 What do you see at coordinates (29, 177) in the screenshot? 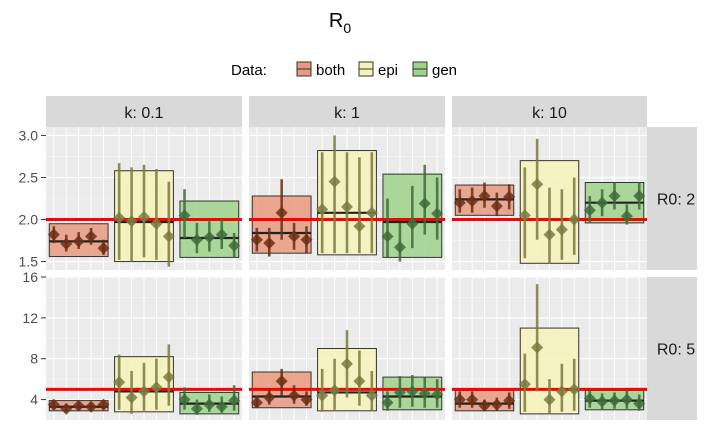
I see `y-tick-label-0-2: 2.5` at bounding box center [29, 177].